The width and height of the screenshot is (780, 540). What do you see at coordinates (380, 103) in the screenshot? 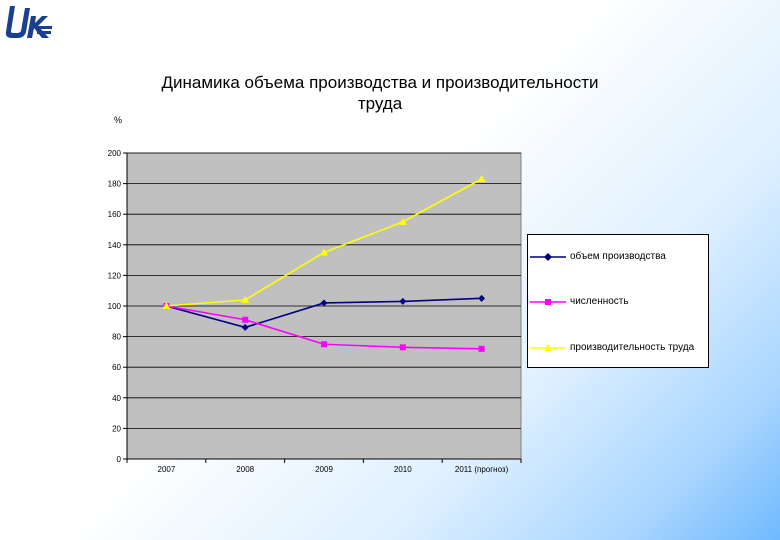
I see `chart-title-line-2: труда` at bounding box center [380, 103].